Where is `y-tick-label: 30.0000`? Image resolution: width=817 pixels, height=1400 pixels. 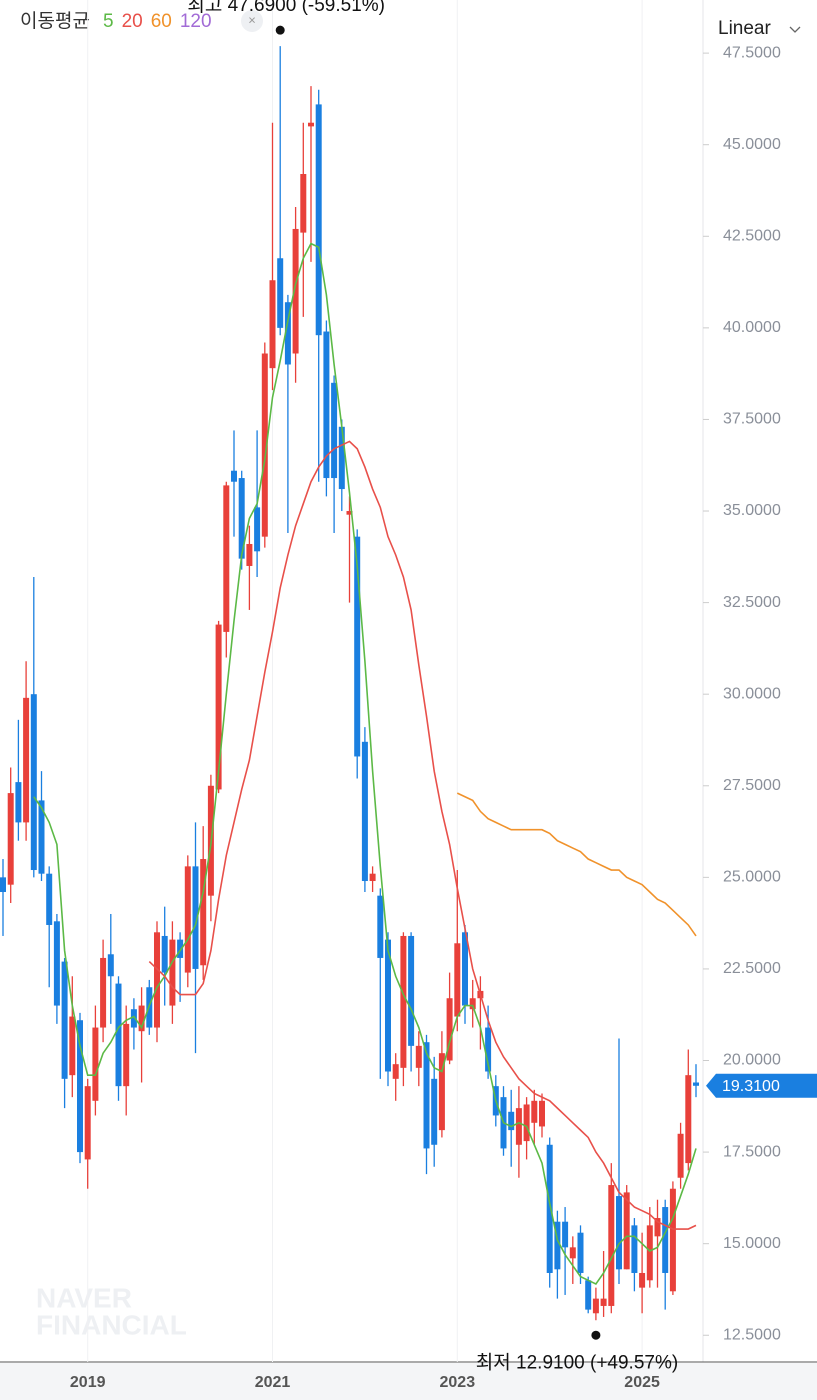 y-tick-label: 30.0000 is located at coordinates (752, 693).